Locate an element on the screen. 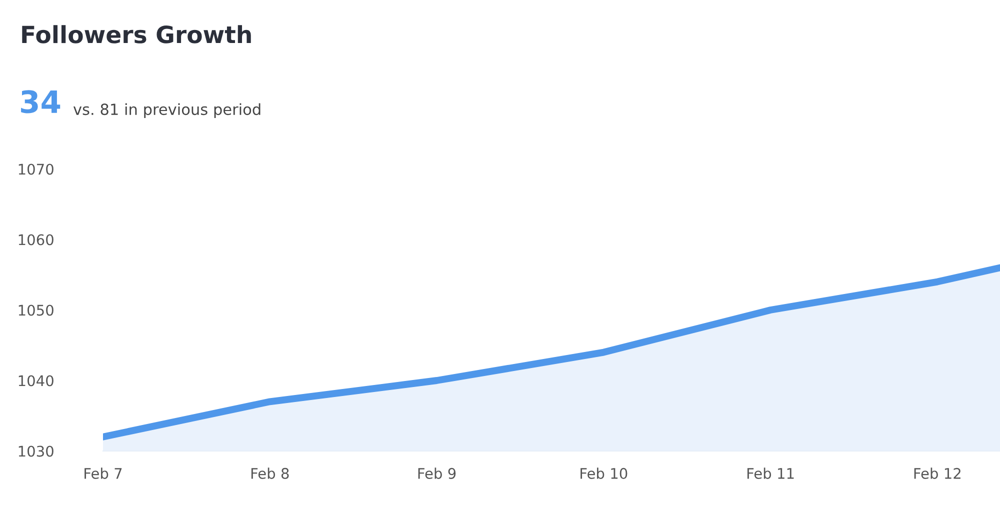 The height and width of the screenshot is (522, 1000). x-tick-label: Feb 10 is located at coordinates (604, 473).